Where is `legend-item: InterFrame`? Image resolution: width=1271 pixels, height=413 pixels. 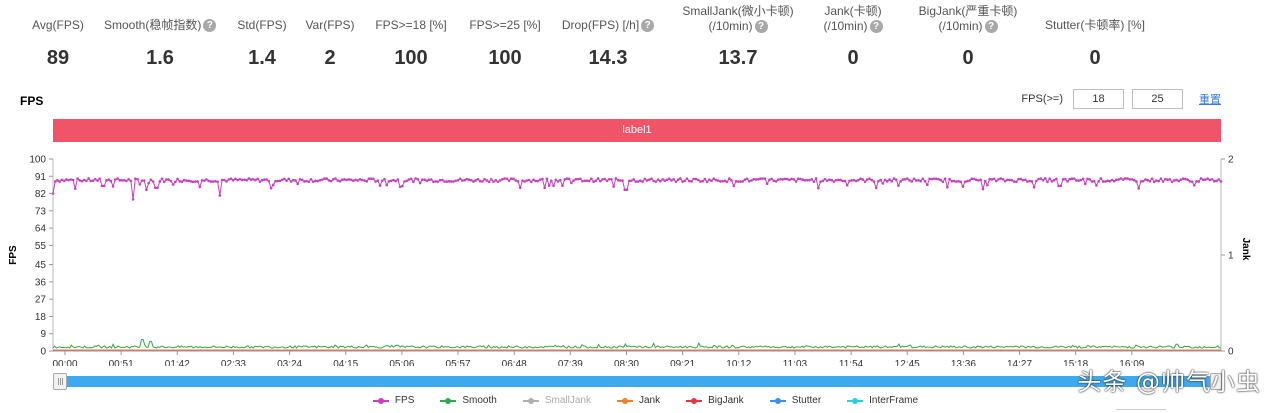
legend-item: InterFrame is located at coordinates (882, 400).